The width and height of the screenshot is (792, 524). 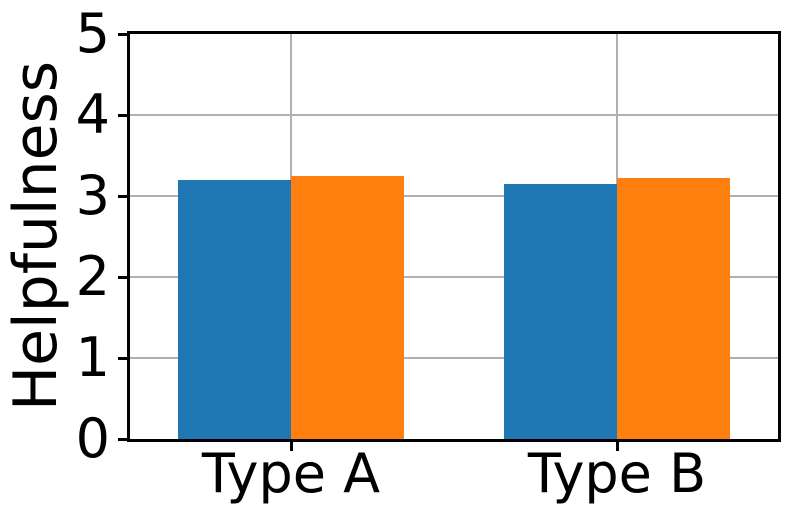 What do you see at coordinates (92, 195) in the screenshot?
I see `y-tick-label: 3` at bounding box center [92, 195].